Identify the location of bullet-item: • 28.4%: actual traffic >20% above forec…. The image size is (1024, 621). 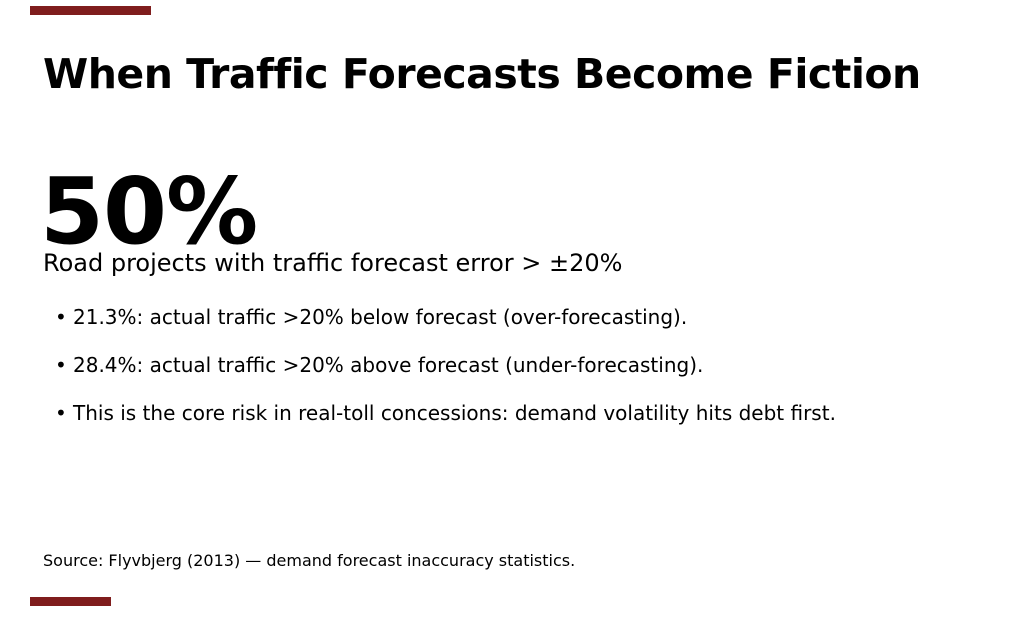
(445, 365).